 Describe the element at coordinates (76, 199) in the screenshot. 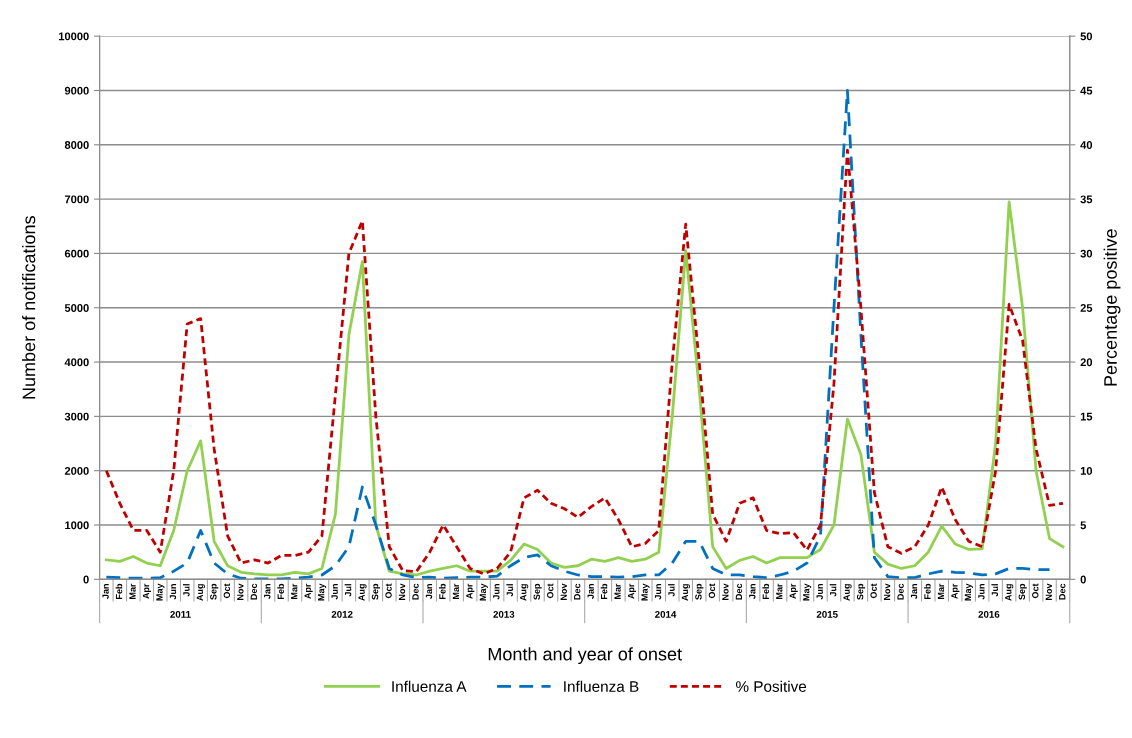

I see `y-tick-label: 7000` at that location.